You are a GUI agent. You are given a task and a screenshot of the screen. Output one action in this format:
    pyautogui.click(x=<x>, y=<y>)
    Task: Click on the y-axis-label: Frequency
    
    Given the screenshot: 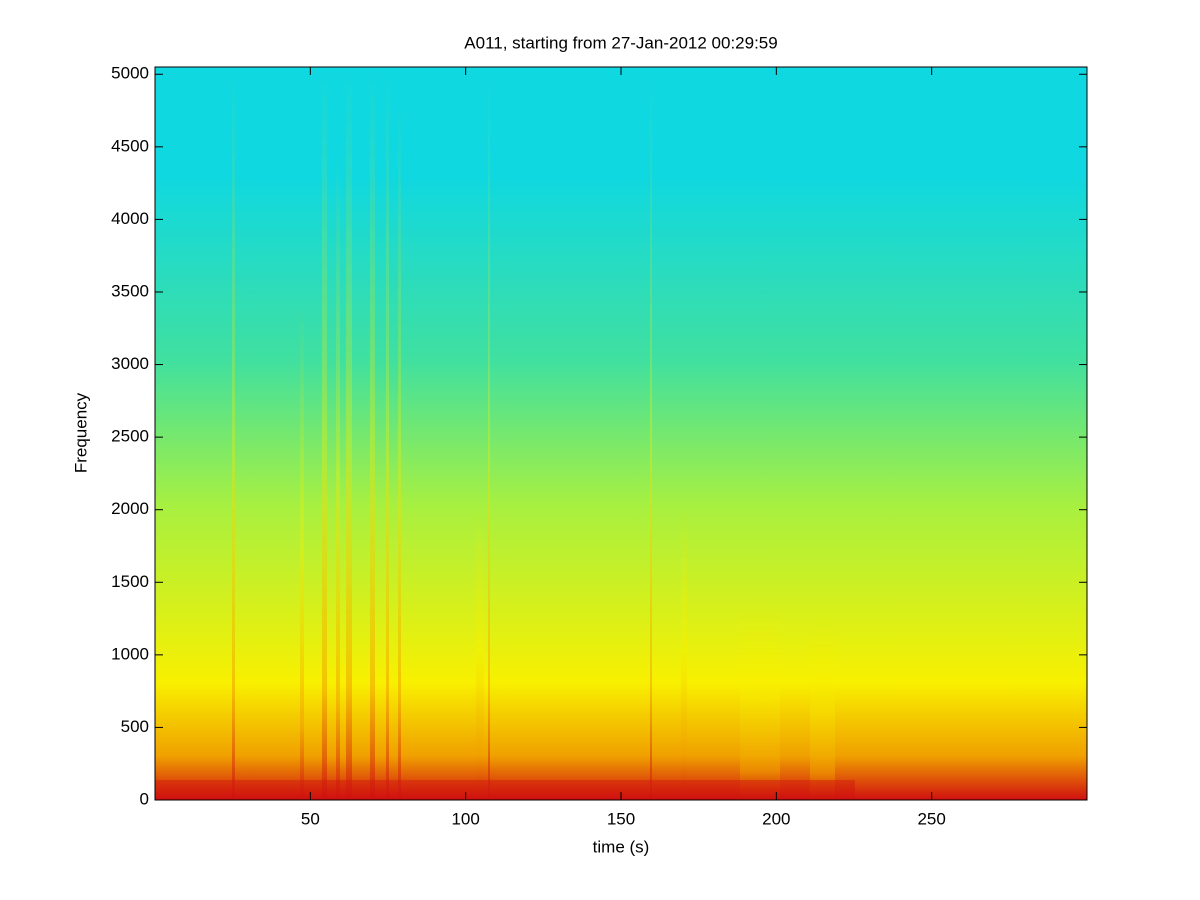 What is the action you would take?
    pyautogui.click(x=80, y=432)
    